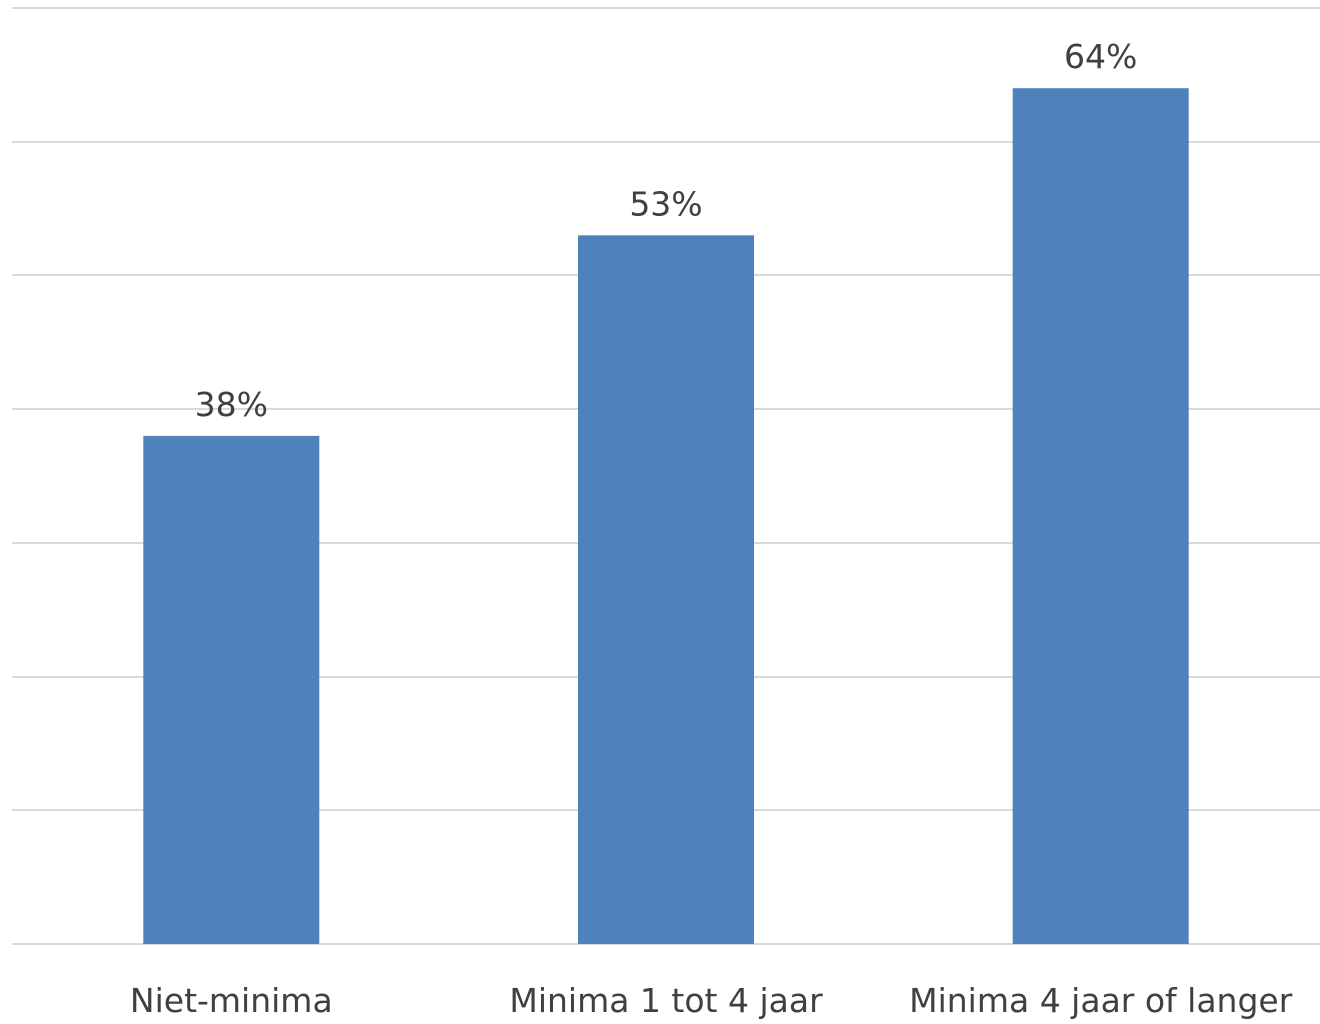 The width and height of the screenshot is (1320, 1024). What do you see at coordinates (231, 1000) in the screenshot?
I see `category-label-1: Niet-minima` at bounding box center [231, 1000].